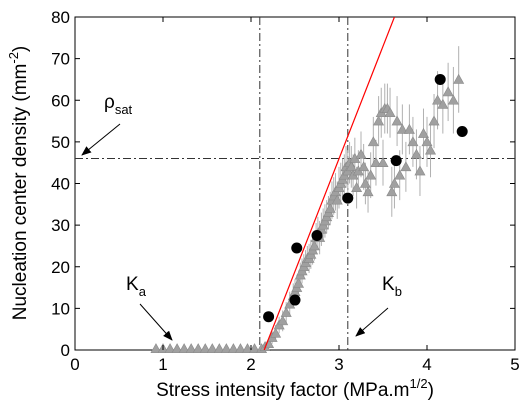  I want to click on y-tick-label: 20, so click(60, 267).